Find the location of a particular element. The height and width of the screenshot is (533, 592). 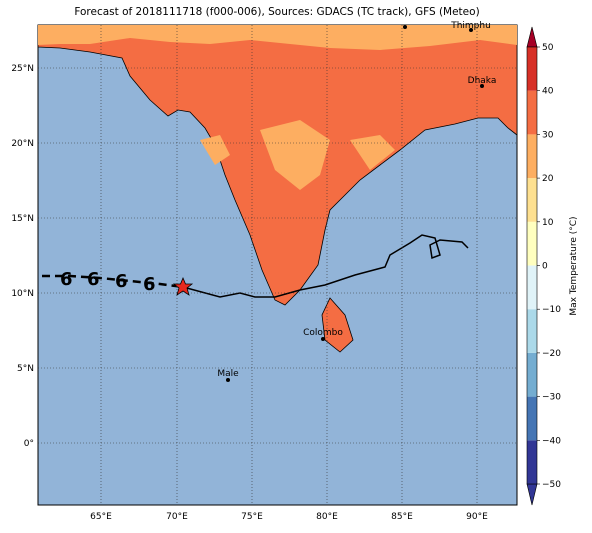

land-cooler-patches is located at coordinates (297, 155).